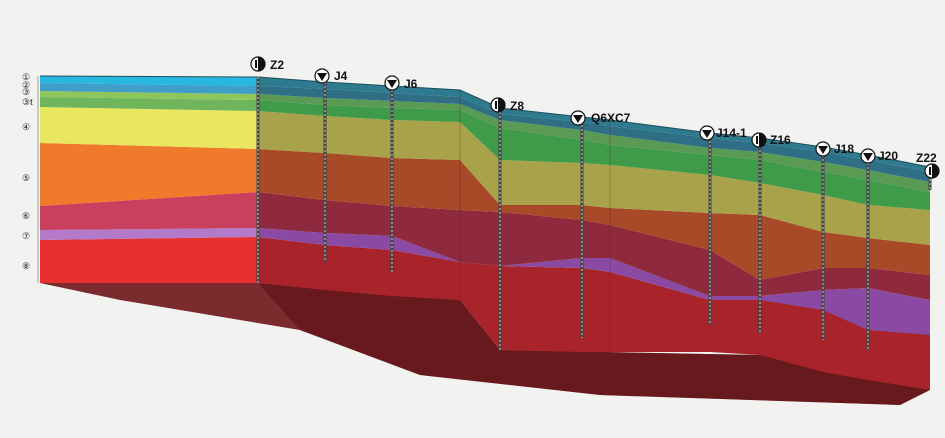 This screenshot has height=438, width=945. What do you see at coordinates (26, 92) in the screenshot?
I see `layer-label: ③` at bounding box center [26, 92].